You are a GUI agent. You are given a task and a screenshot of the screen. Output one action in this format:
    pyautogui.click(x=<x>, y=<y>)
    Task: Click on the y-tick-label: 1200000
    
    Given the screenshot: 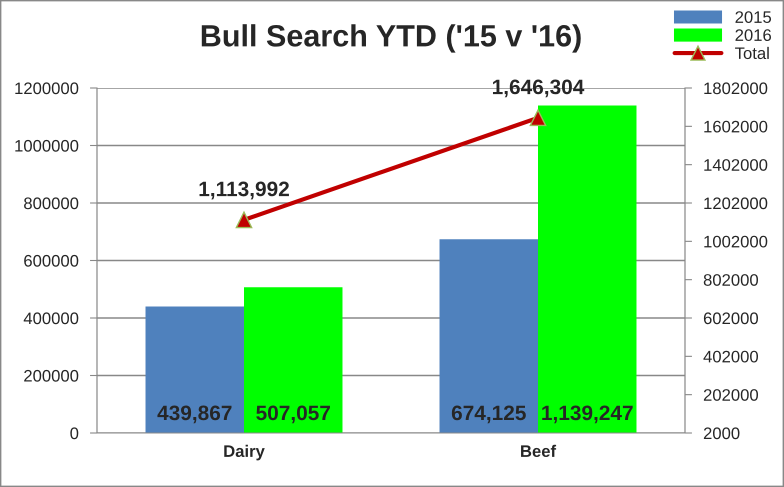 What is the action you would take?
    pyautogui.click(x=46, y=88)
    